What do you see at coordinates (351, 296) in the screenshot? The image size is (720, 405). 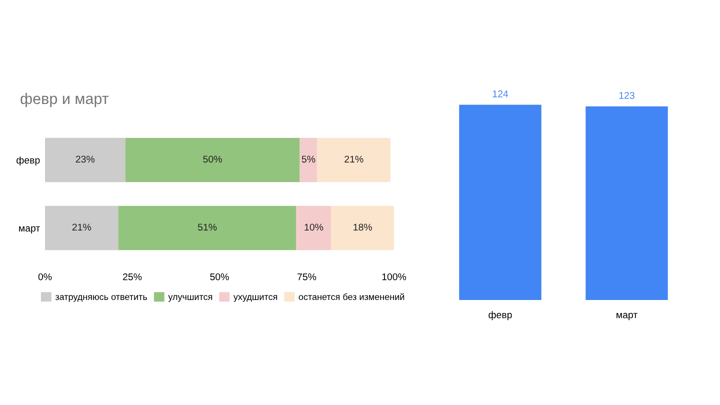 I see `legend-label: останется без изменений` at bounding box center [351, 296].